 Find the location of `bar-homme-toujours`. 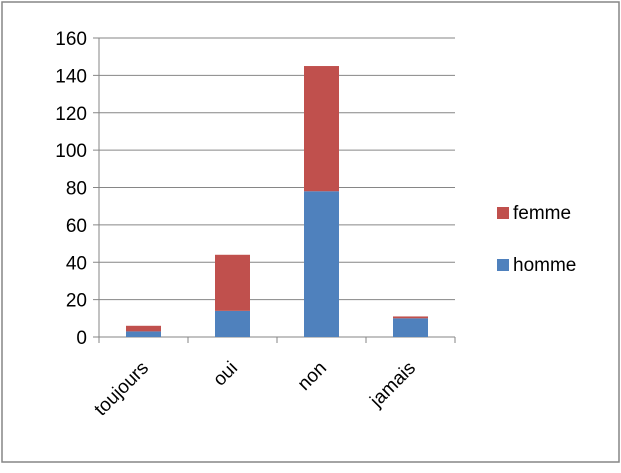

bar-homme-toujours is located at coordinates (143, 334).